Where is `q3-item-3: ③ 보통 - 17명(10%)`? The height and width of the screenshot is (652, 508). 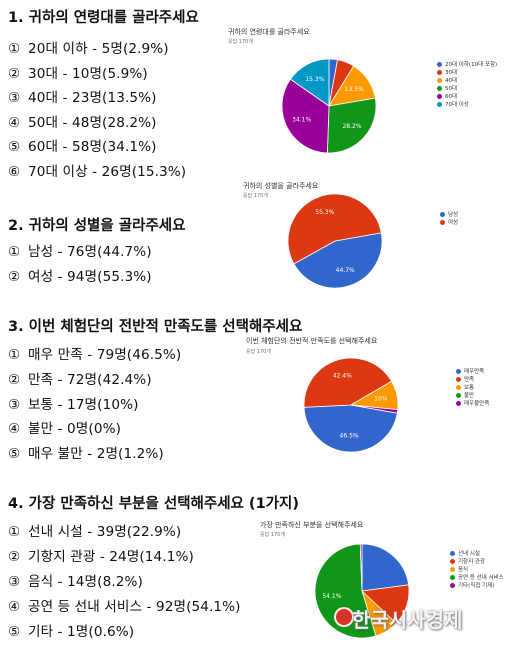
q3-item-3: ③ 보통 - 17명(10%) is located at coordinates (73, 403).